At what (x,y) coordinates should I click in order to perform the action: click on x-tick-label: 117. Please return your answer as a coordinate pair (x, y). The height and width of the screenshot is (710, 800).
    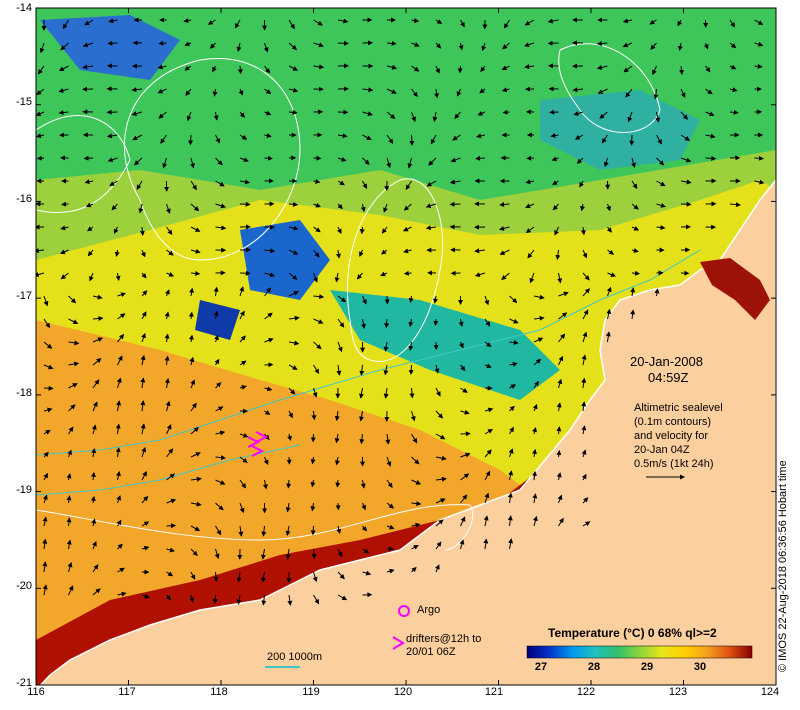
    Looking at the image, I should click on (127, 692).